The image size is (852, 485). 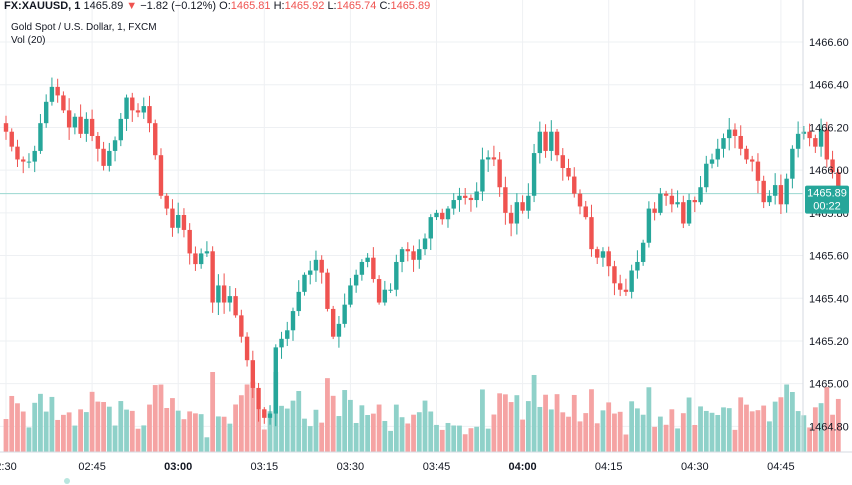 What do you see at coordinates (829, 86) in the screenshot?
I see `y-tick-label: 1466.40` at bounding box center [829, 86].